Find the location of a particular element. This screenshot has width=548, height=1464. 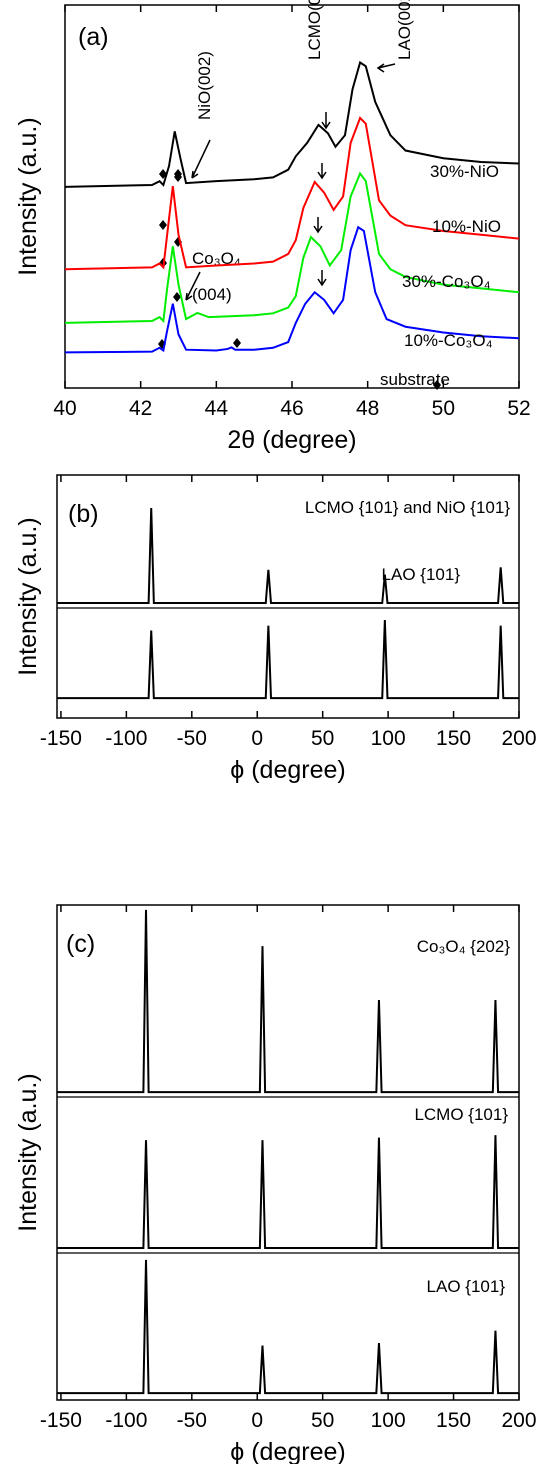

annotation: Co₃O₄ is located at coordinates (216, 258).